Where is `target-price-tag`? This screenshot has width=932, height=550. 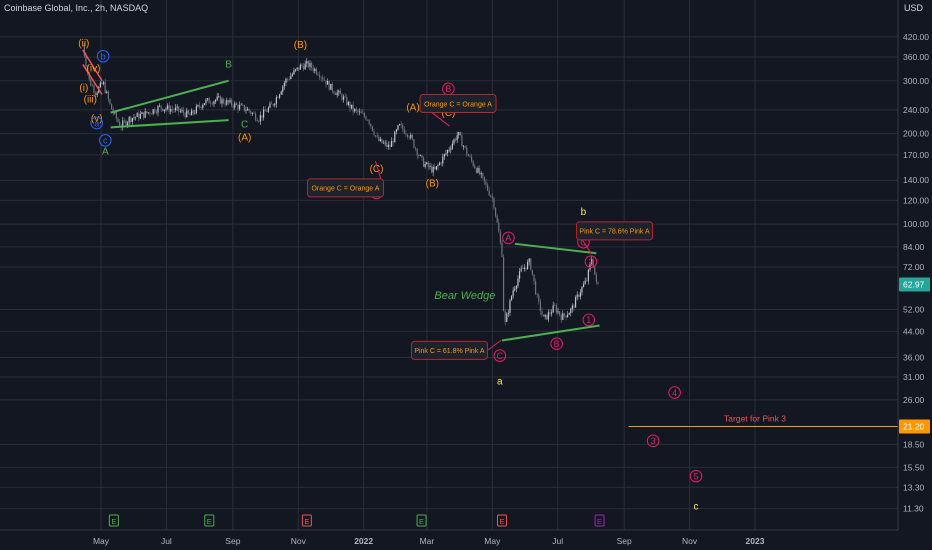
target-price-tag is located at coordinates (914, 426).